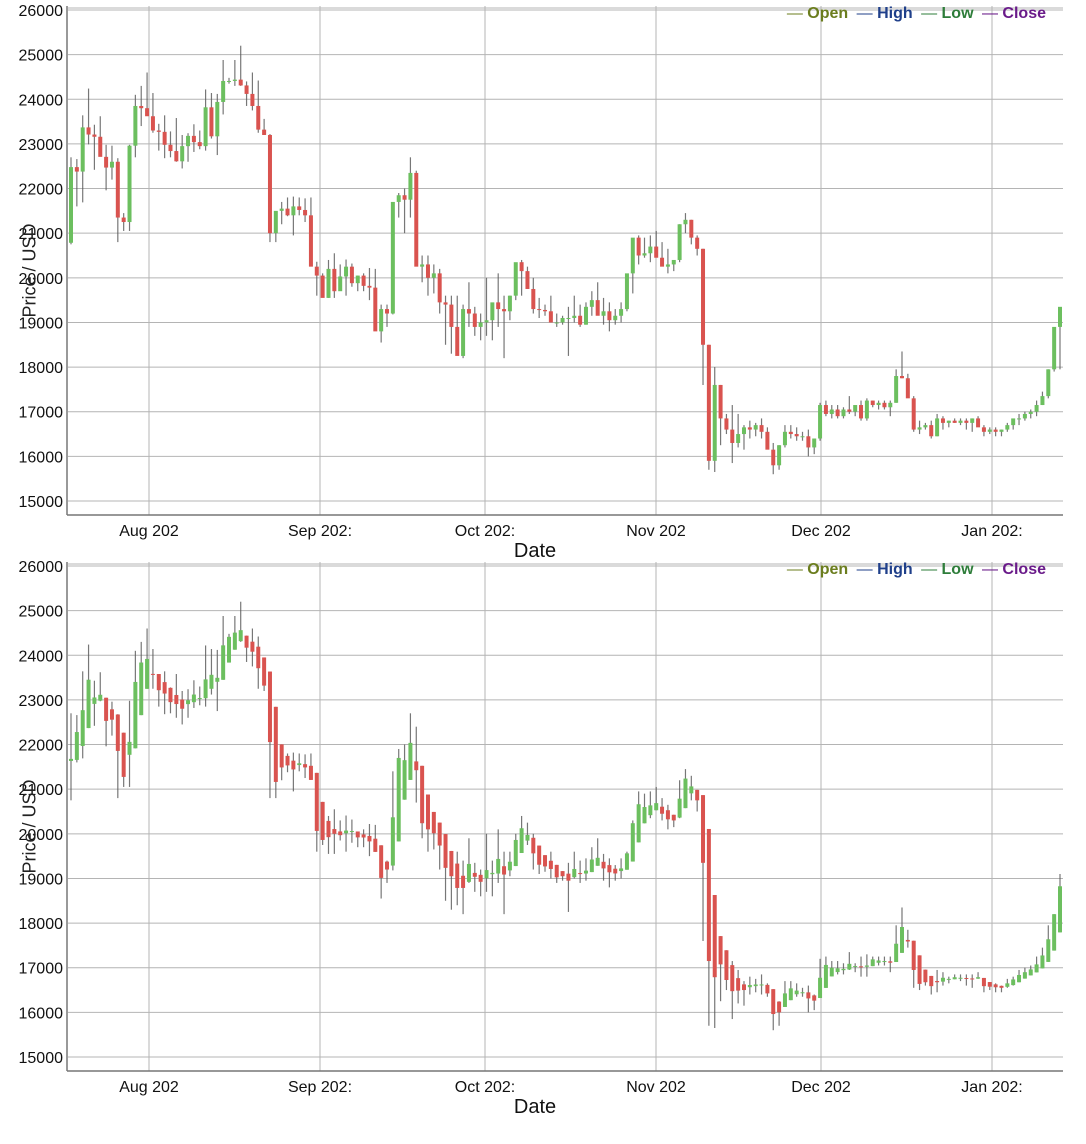 This screenshot has height=1144, width=1086. I want to click on x-axis-label: Date, so click(535, 1107).